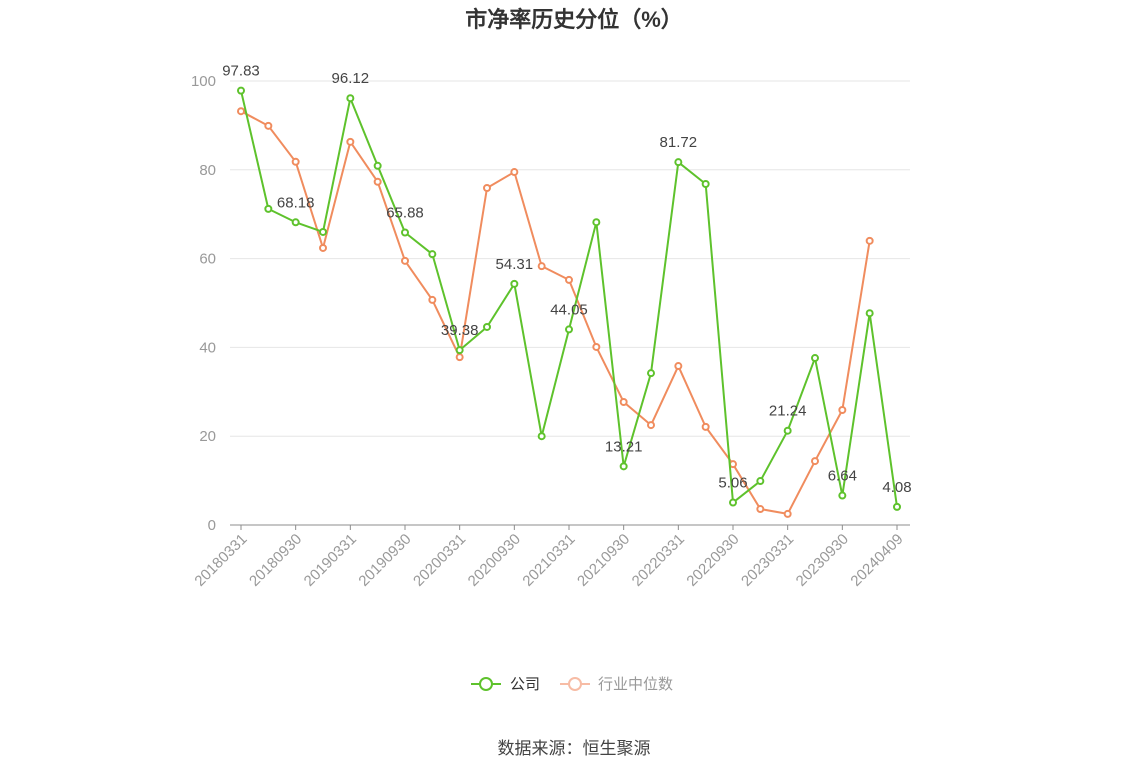  What do you see at coordinates (220, 560) in the screenshot?
I see `x-tick-label: 20180331` at bounding box center [220, 560].